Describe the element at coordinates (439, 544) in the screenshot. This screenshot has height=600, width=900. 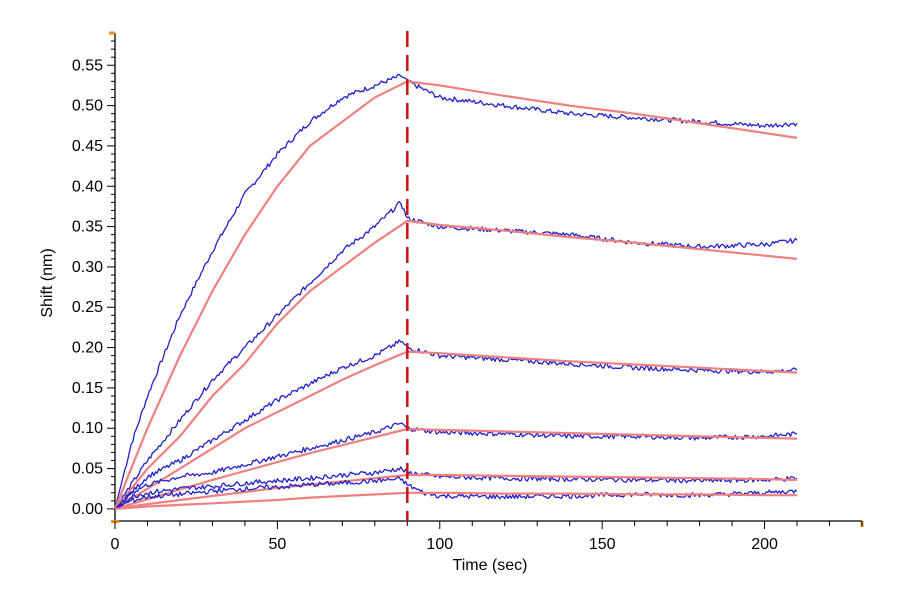
I see `x-tick-label: 100` at that location.